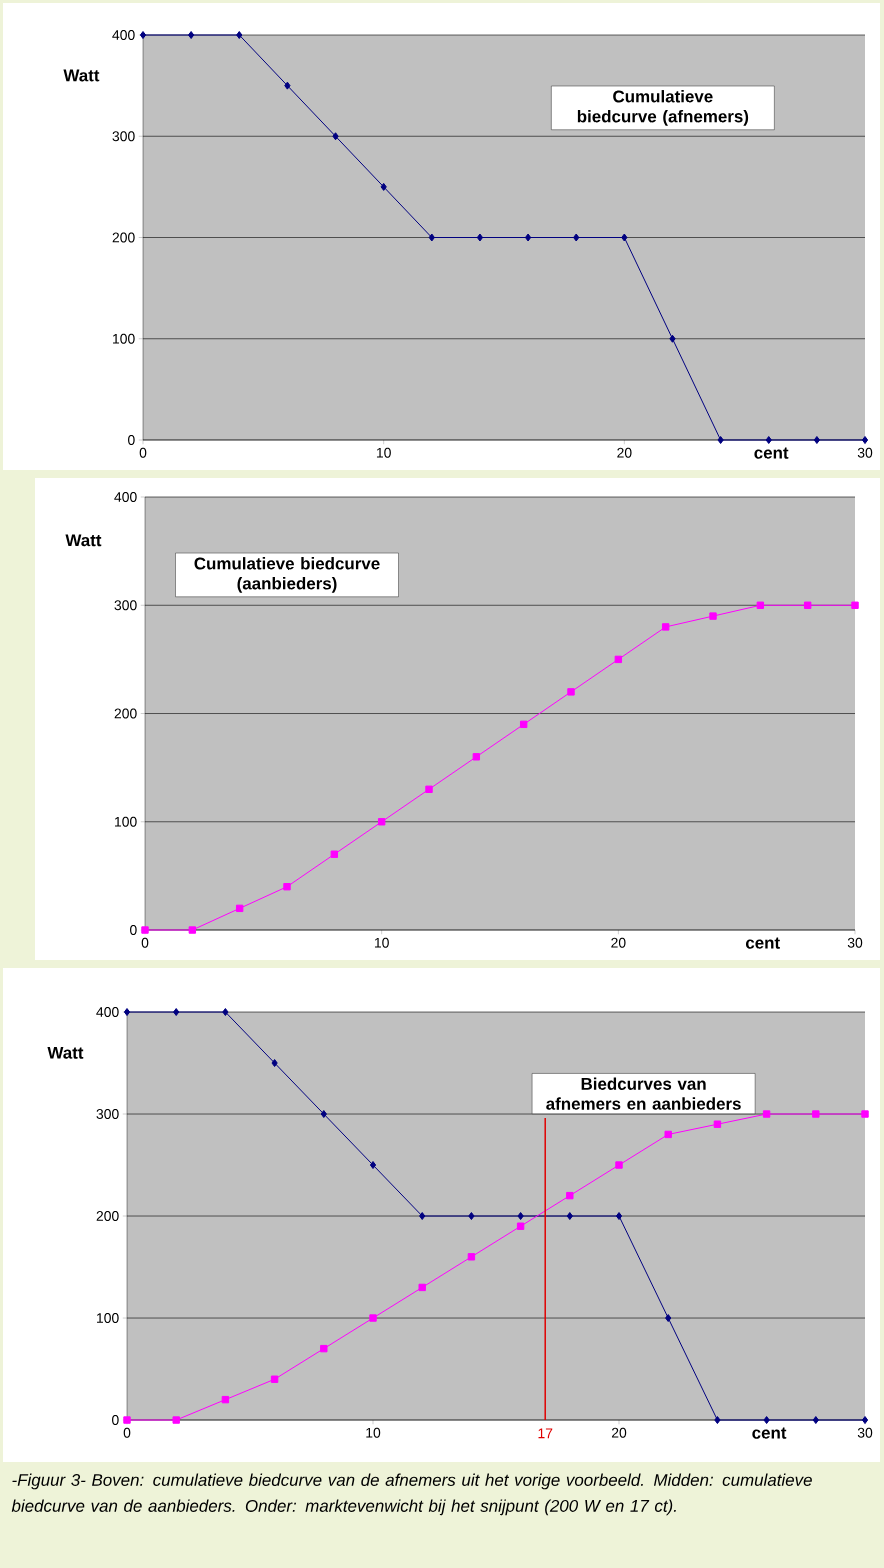 The image size is (884, 1568). I want to click on chart-title: Cumulatieve biedcurve (afnemers), so click(663, 108).